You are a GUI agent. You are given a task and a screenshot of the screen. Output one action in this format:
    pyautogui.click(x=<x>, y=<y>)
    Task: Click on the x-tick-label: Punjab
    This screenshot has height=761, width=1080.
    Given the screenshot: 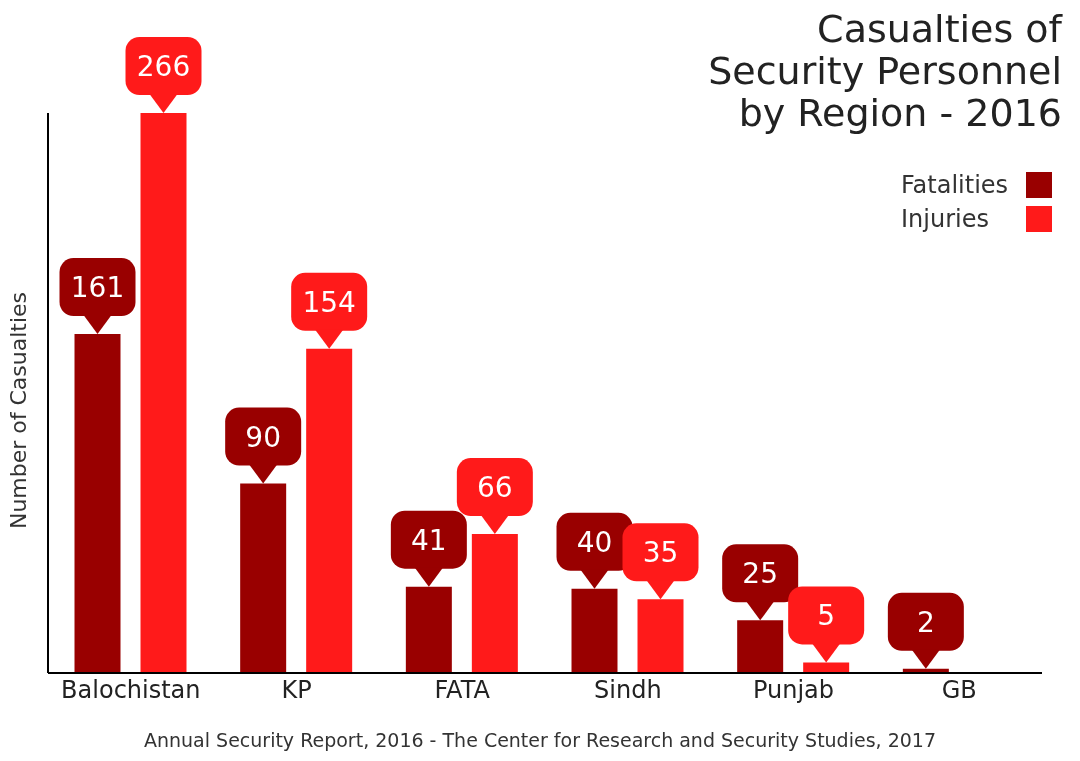 What is the action you would take?
    pyautogui.click(x=793, y=690)
    